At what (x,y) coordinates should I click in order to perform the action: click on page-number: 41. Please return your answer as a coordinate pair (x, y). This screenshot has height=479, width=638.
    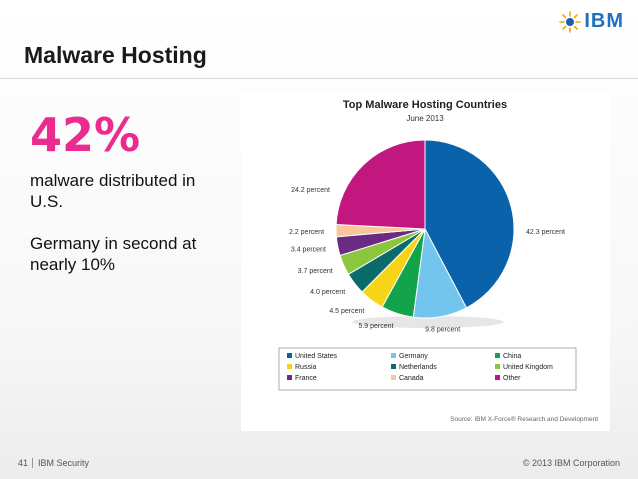
    Looking at the image, I should click on (23, 463).